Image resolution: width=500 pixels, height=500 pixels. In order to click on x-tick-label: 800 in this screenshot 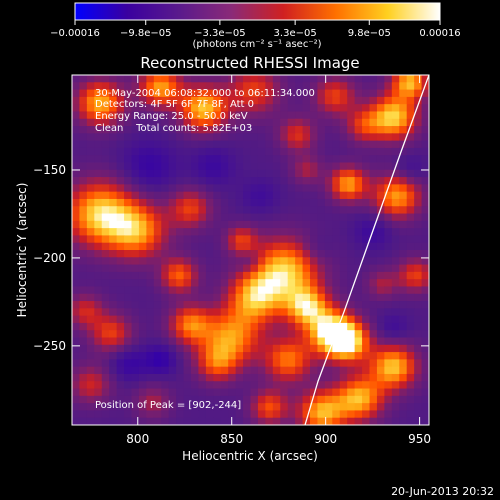, I will do `click(137, 439)`.